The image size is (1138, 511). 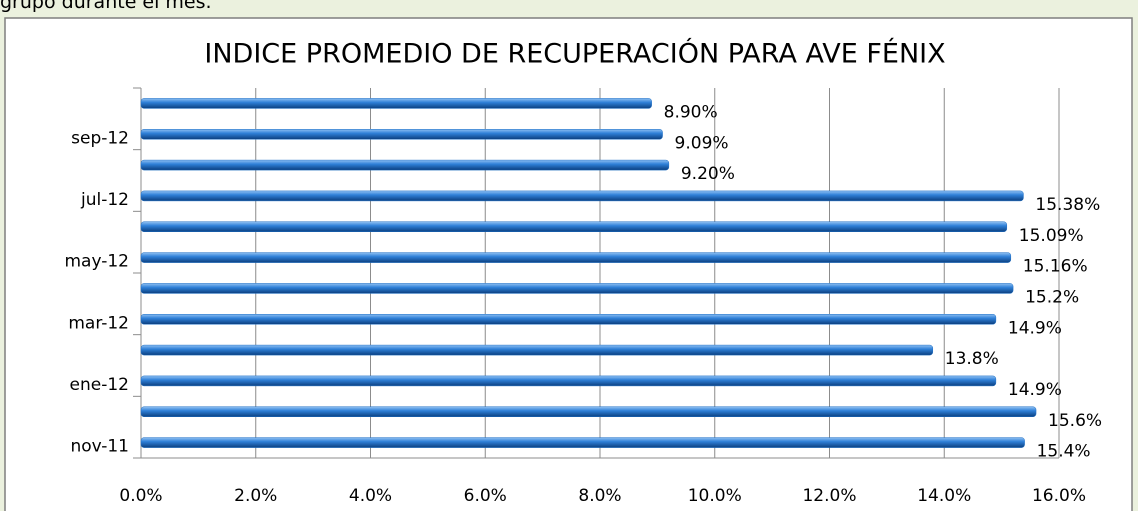 What do you see at coordinates (96, 262) in the screenshot?
I see `y-tick-label: may-12` at bounding box center [96, 262].